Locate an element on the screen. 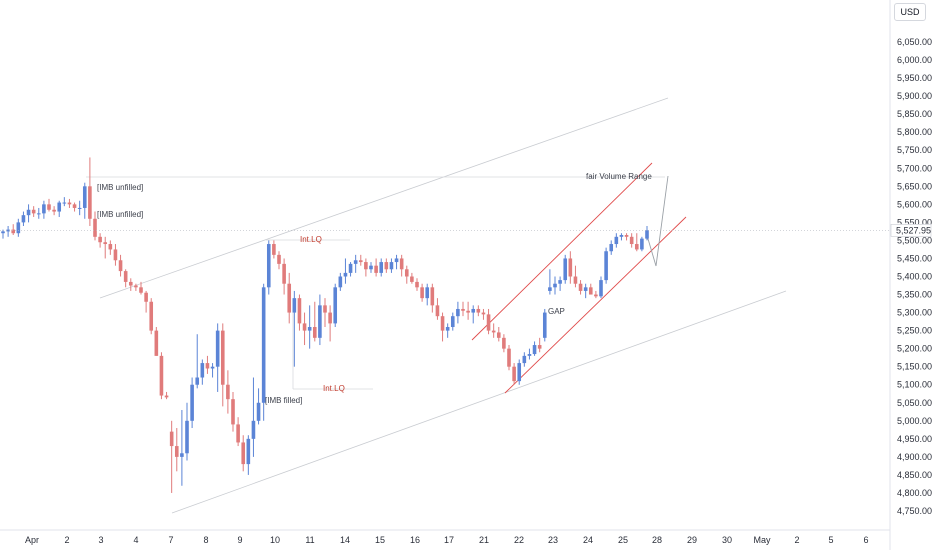 The image size is (932, 550). date-tick-label: 22 is located at coordinates (519, 540).